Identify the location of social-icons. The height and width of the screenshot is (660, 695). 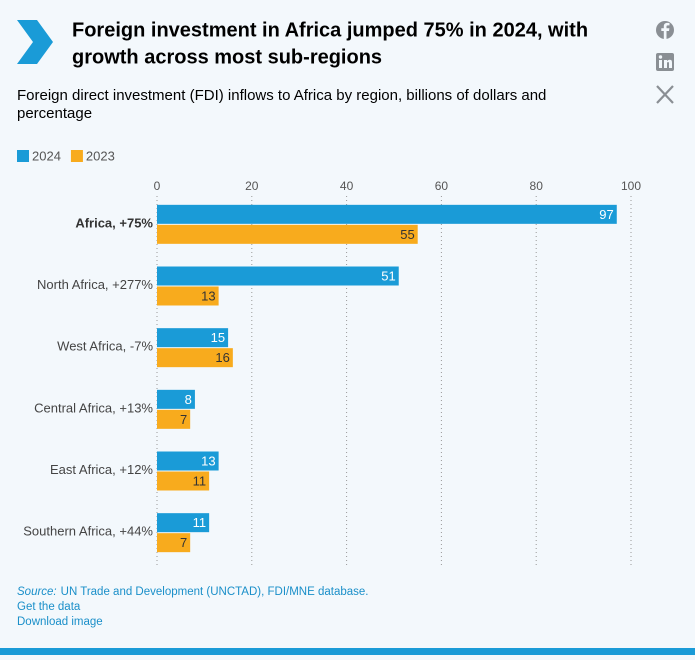
(665, 62).